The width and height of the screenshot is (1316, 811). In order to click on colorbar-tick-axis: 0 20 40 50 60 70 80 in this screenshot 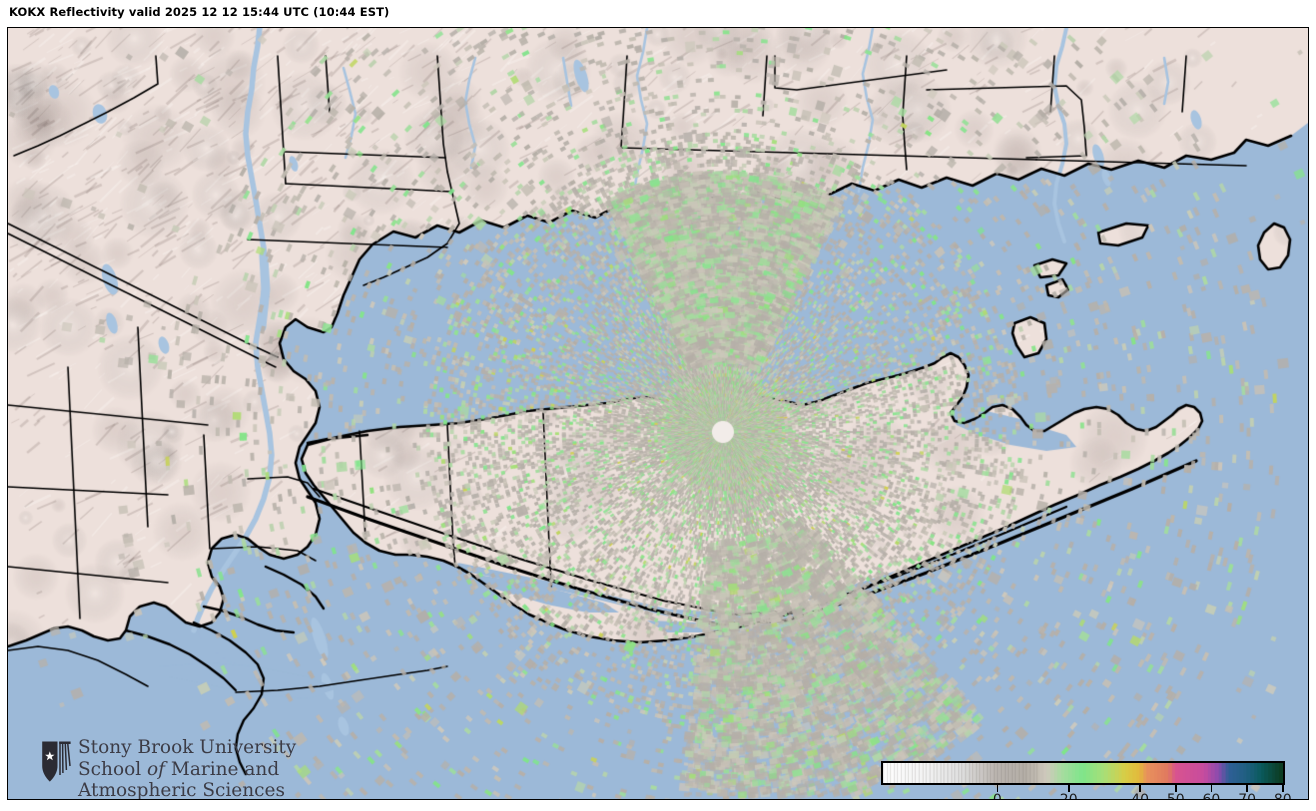, I will do `click(1083, 792)`.